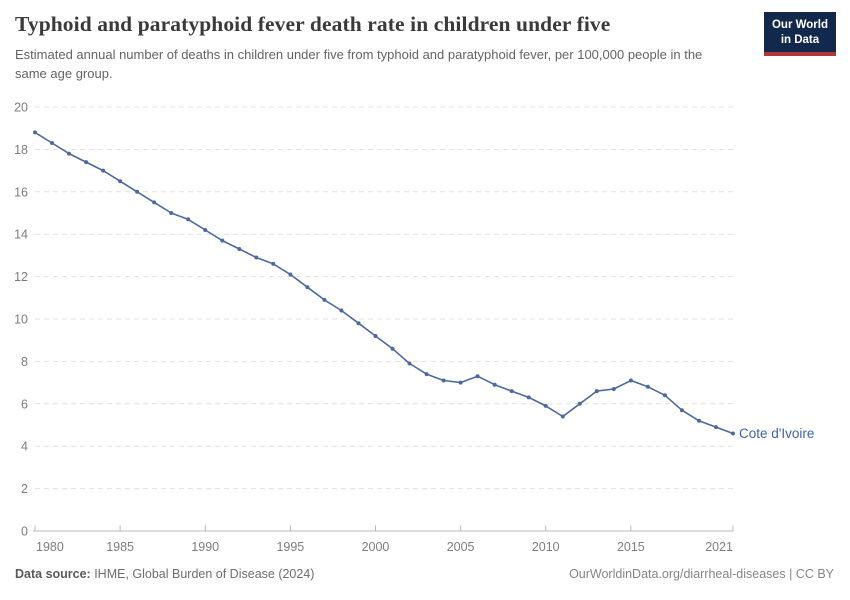 Image resolution: width=850 pixels, height=600 pixels. Describe the element at coordinates (21, 235) in the screenshot. I see `y-tick-label: 14` at that location.